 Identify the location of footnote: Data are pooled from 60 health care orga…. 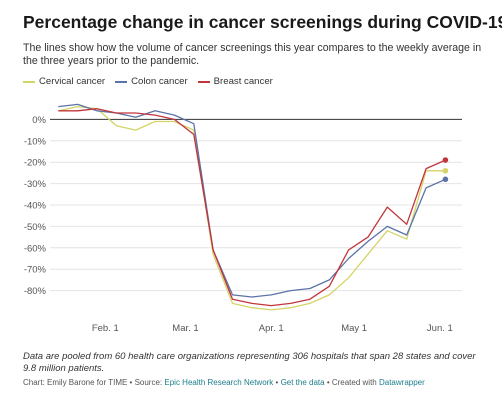
(249, 362).